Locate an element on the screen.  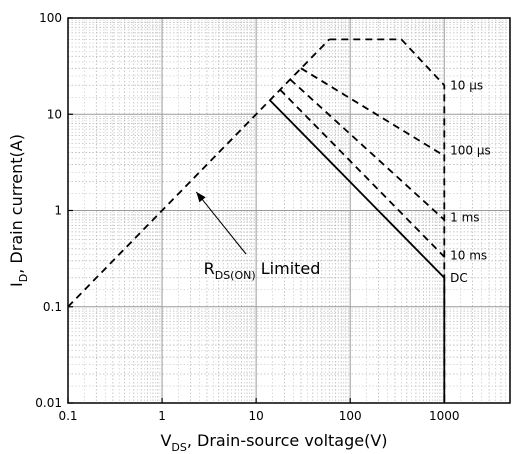
y-tick-label: 0.01 is located at coordinates (48, 403).